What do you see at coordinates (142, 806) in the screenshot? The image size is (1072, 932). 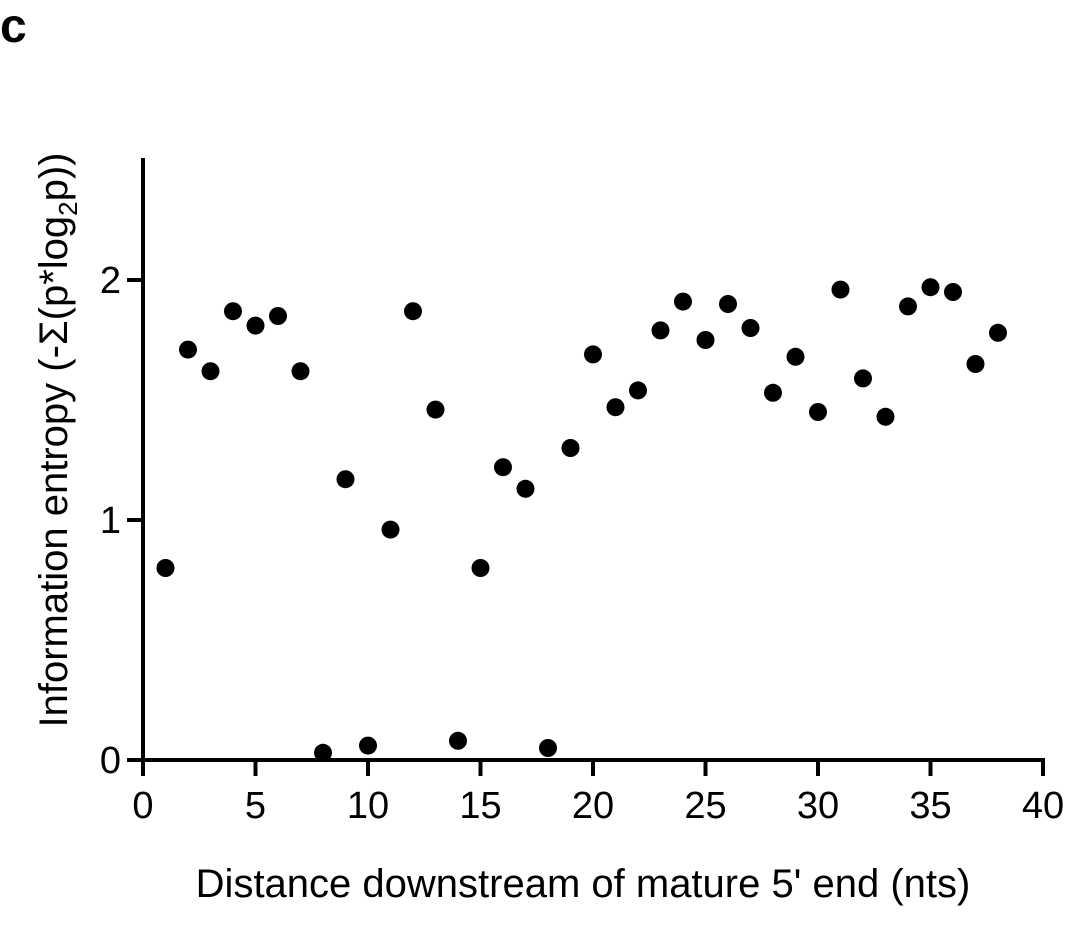 I see `x-tick-label-0: 0` at bounding box center [142, 806].